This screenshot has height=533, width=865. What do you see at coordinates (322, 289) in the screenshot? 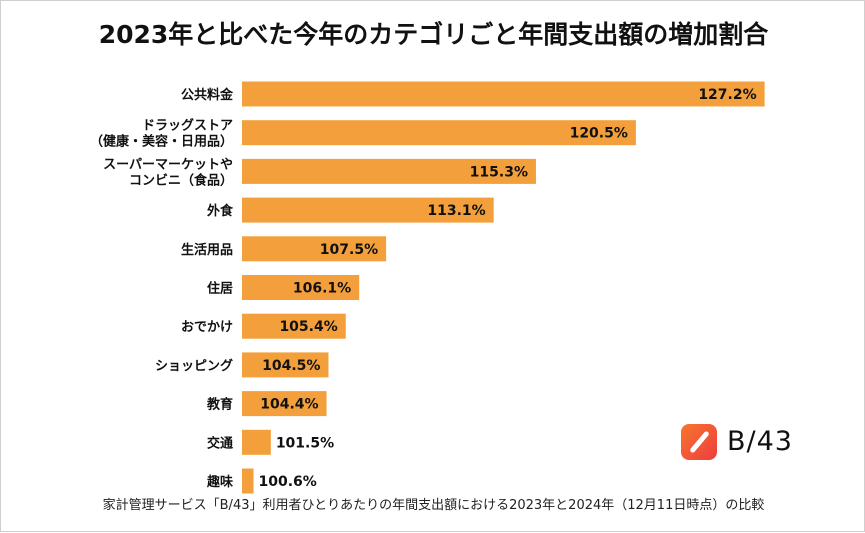
I see `value-label-5: 106.1%` at bounding box center [322, 289].